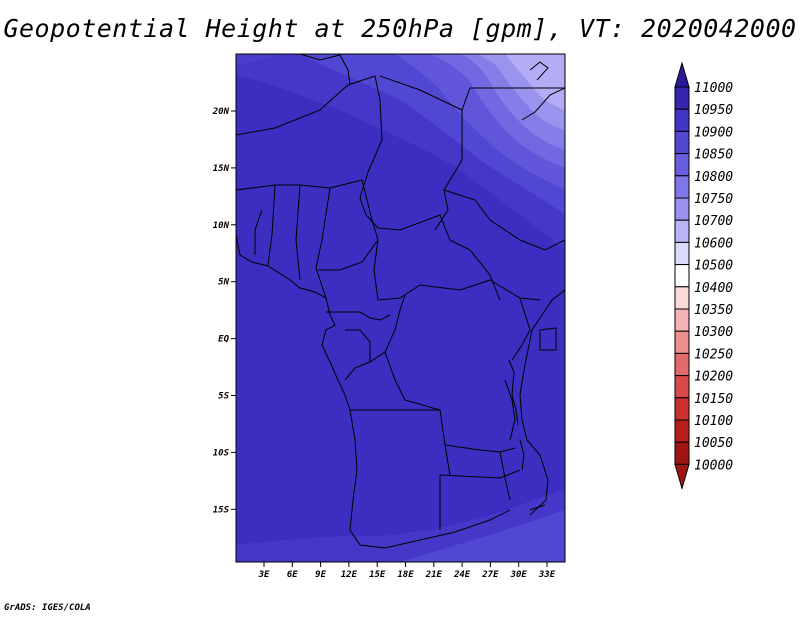 Image resolution: width=800 pixels, height=618 pixels. Describe the element at coordinates (713, 399) in the screenshot. I see `colorbar-label: 10150` at that location.